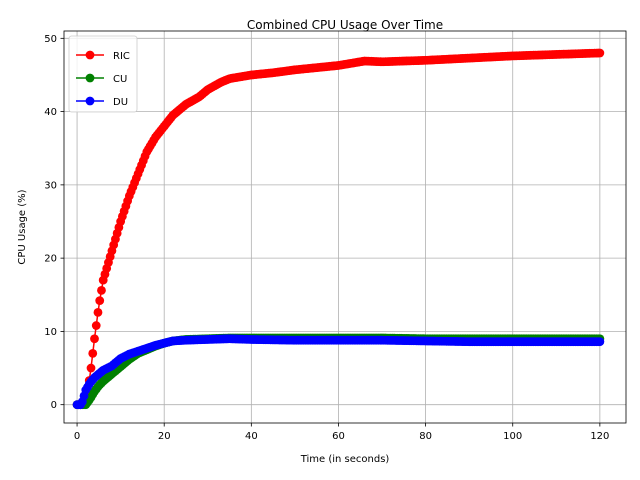 This screenshot has height=480, width=640. What do you see at coordinates (512, 436) in the screenshot?
I see `x-tick-label: 100` at bounding box center [512, 436].